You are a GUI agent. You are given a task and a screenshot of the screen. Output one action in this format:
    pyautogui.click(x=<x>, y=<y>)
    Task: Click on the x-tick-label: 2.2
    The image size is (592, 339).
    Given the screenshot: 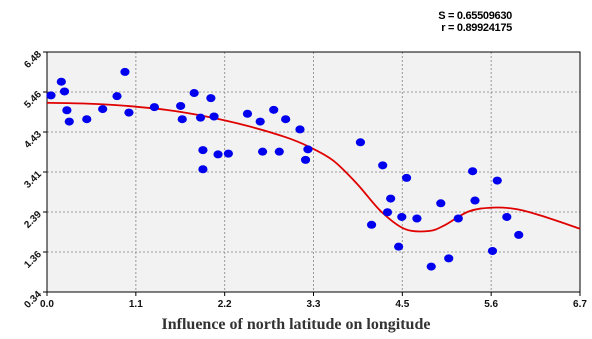 What is the action you would take?
    pyautogui.click(x=225, y=304)
    